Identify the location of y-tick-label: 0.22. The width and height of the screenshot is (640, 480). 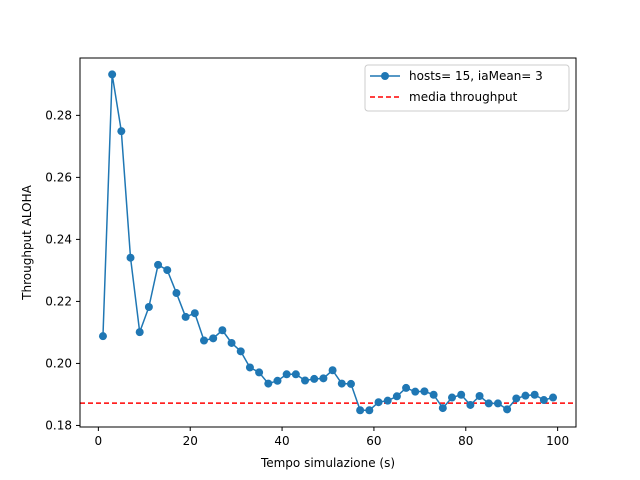
(58, 301).